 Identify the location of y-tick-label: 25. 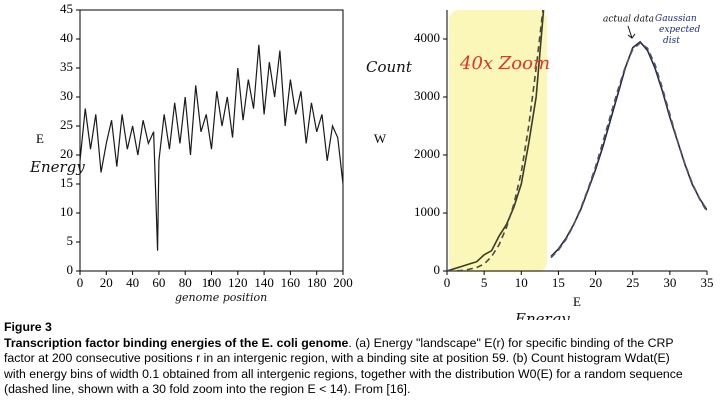
(66, 124).